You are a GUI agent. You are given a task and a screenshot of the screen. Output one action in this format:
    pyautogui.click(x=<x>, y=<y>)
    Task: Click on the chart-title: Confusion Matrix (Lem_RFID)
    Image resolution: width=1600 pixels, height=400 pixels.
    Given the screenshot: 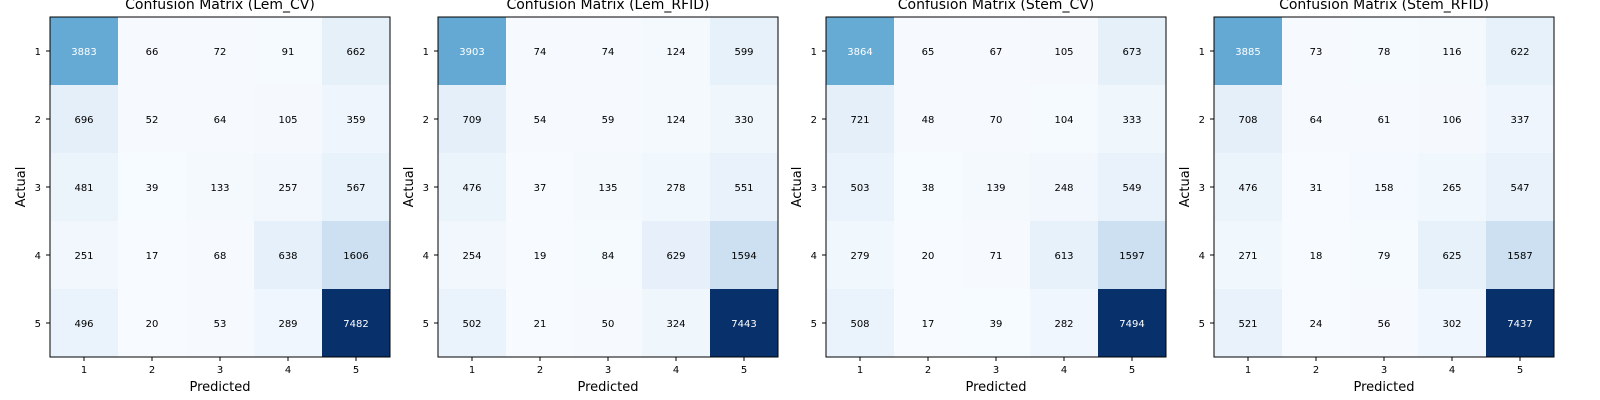 What is the action you would take?
    pyautogui.click(x=607, y=6)
    